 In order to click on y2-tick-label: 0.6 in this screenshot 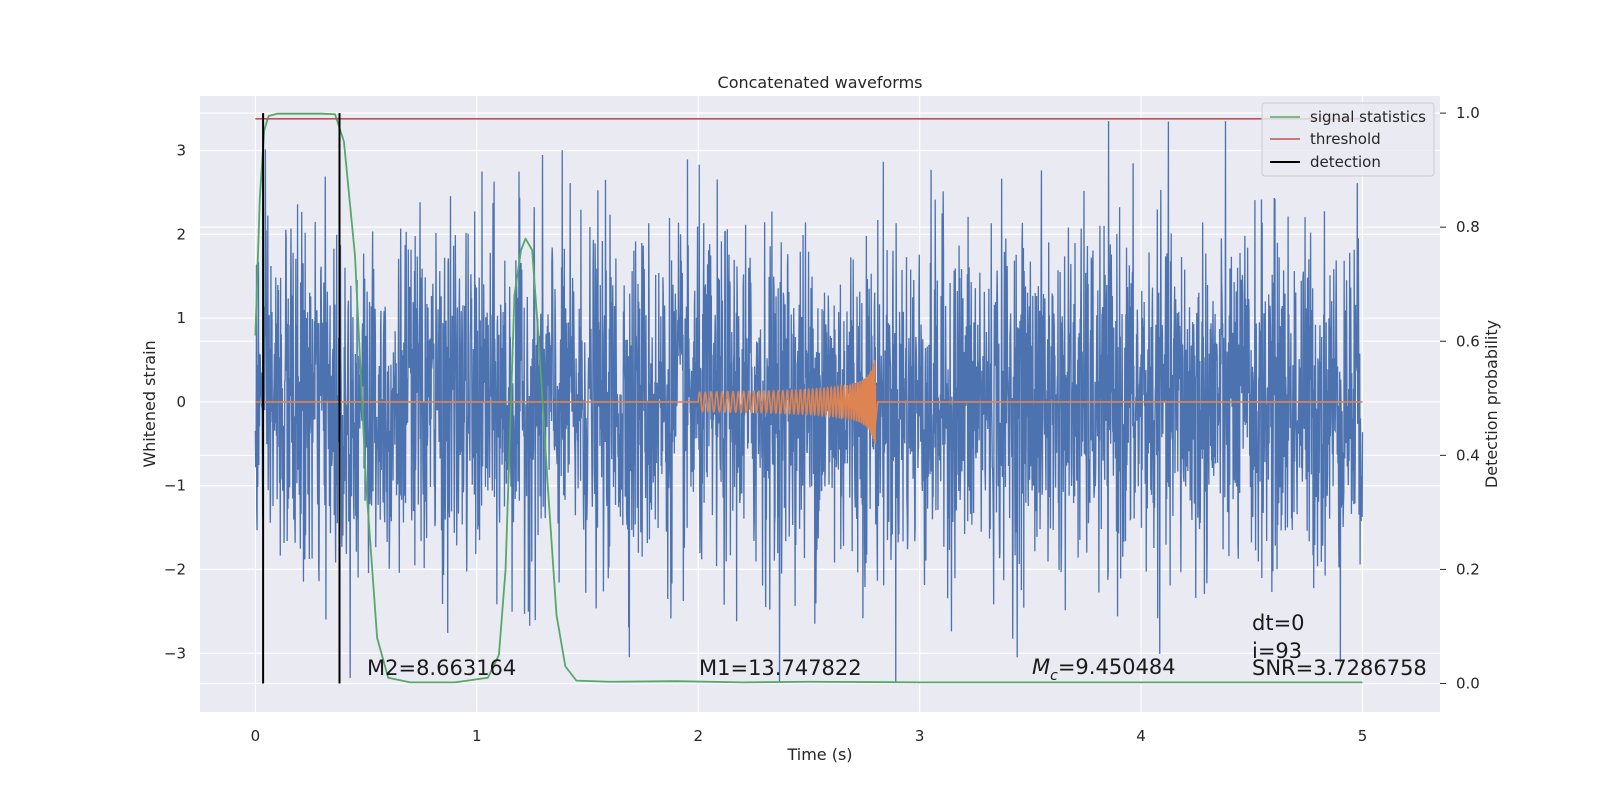, I will do `click(1468, 341)`.